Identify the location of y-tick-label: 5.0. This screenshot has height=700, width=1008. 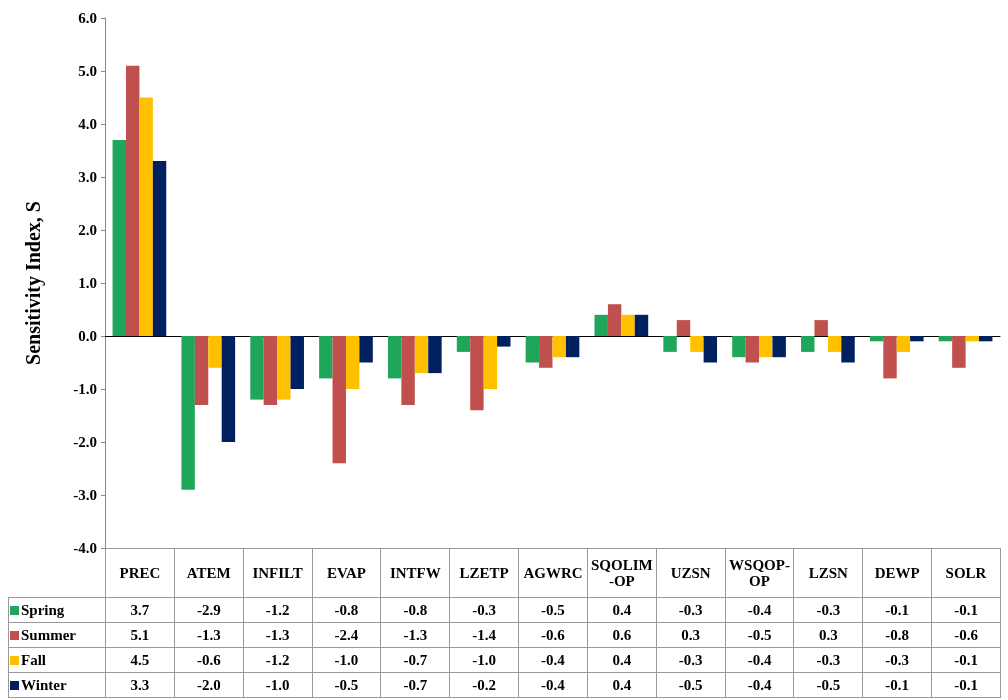
(87, 71).